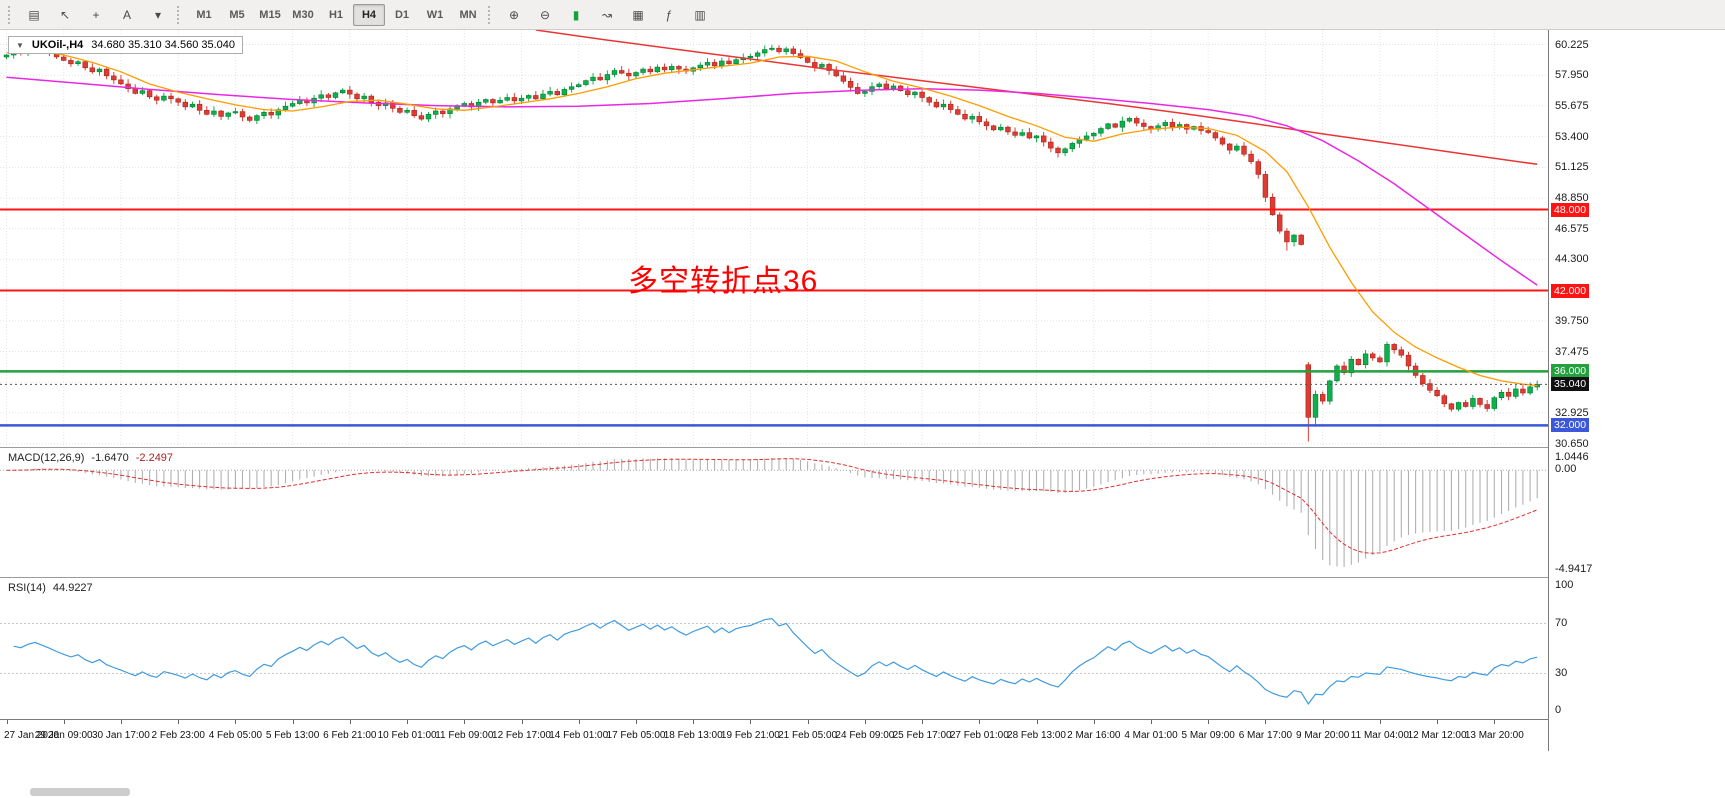 The height and width of the screenshot is (798, 1725). Describe the element at coordinates (237, 14) in the screenshot. I see `timeframe-button-m5: M5` at that location.